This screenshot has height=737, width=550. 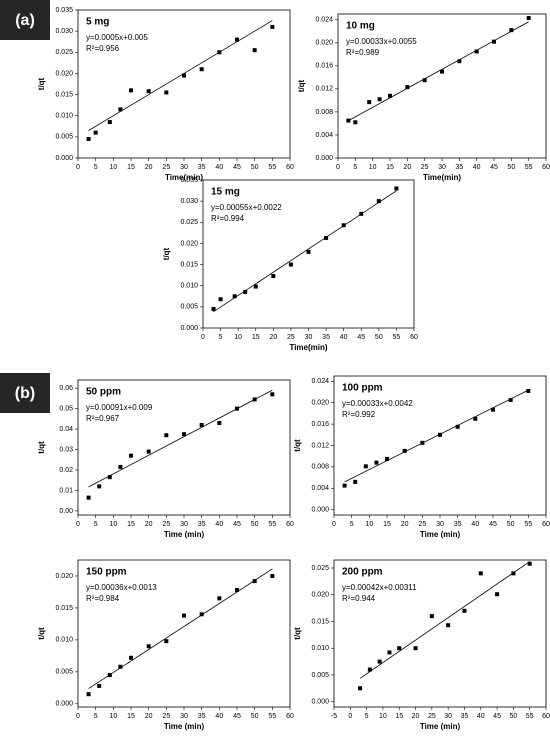 What do you see at coordinates (360, 26) in the screenshot?
I see `chart-title: 10 mg` at bounding box center [360, 26].